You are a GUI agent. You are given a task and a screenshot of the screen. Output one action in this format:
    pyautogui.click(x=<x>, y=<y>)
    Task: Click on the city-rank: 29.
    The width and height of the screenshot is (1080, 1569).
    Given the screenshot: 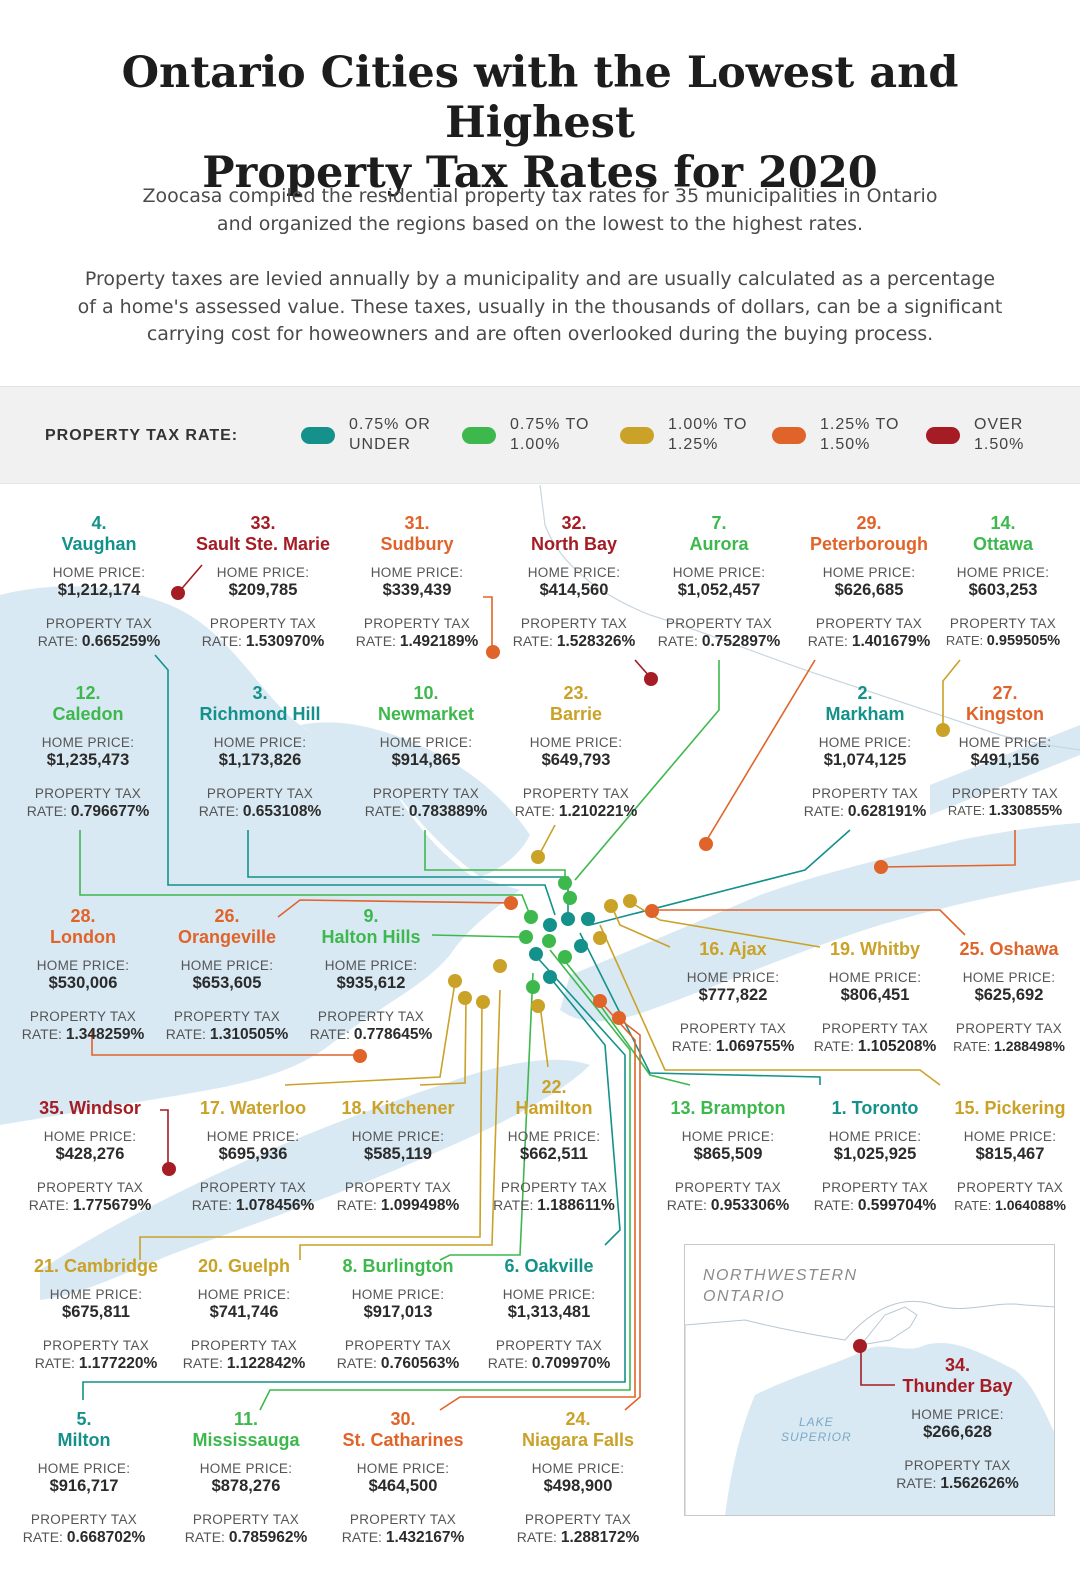 What is the action you would take?
    pyautogui.click(x=869, y=523)
    